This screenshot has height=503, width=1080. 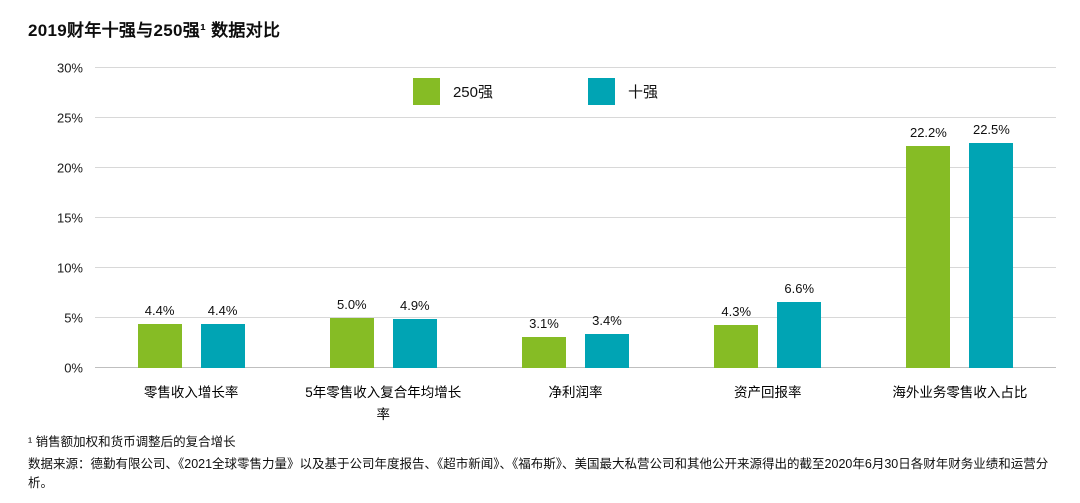 I want to click on bar-group: 4.4% 4.4%, so click(x=191, y=218).